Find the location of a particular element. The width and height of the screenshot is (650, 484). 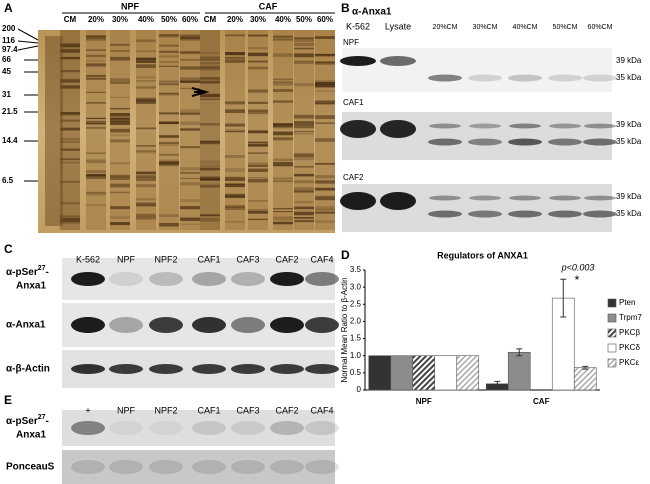

lane-label: CAF2 is located at coordinates (286, 259).